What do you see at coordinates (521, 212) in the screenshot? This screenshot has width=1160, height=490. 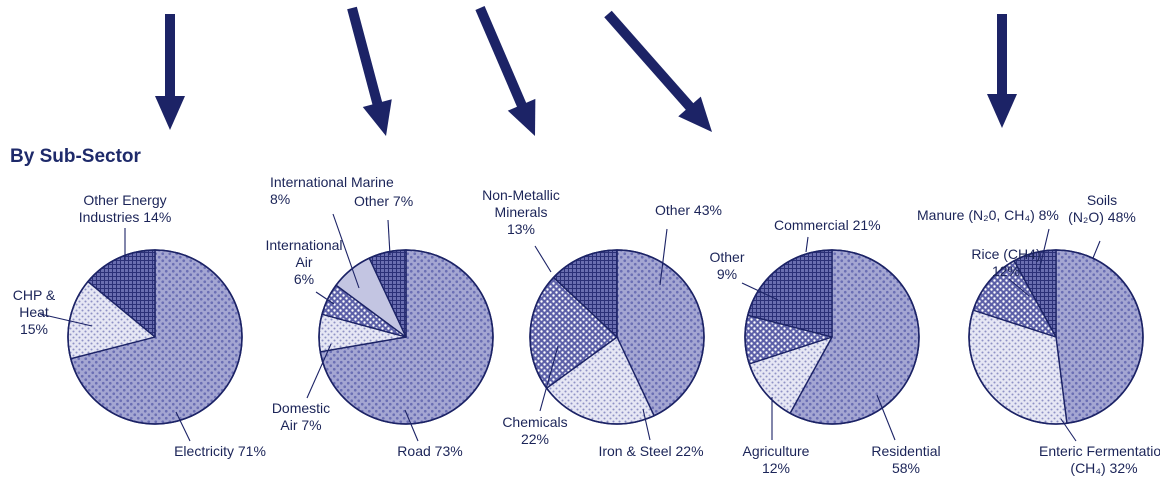 I see `pie3-label-4: Non-Metallic Minerals 13%` at bounding box center [521, 212].